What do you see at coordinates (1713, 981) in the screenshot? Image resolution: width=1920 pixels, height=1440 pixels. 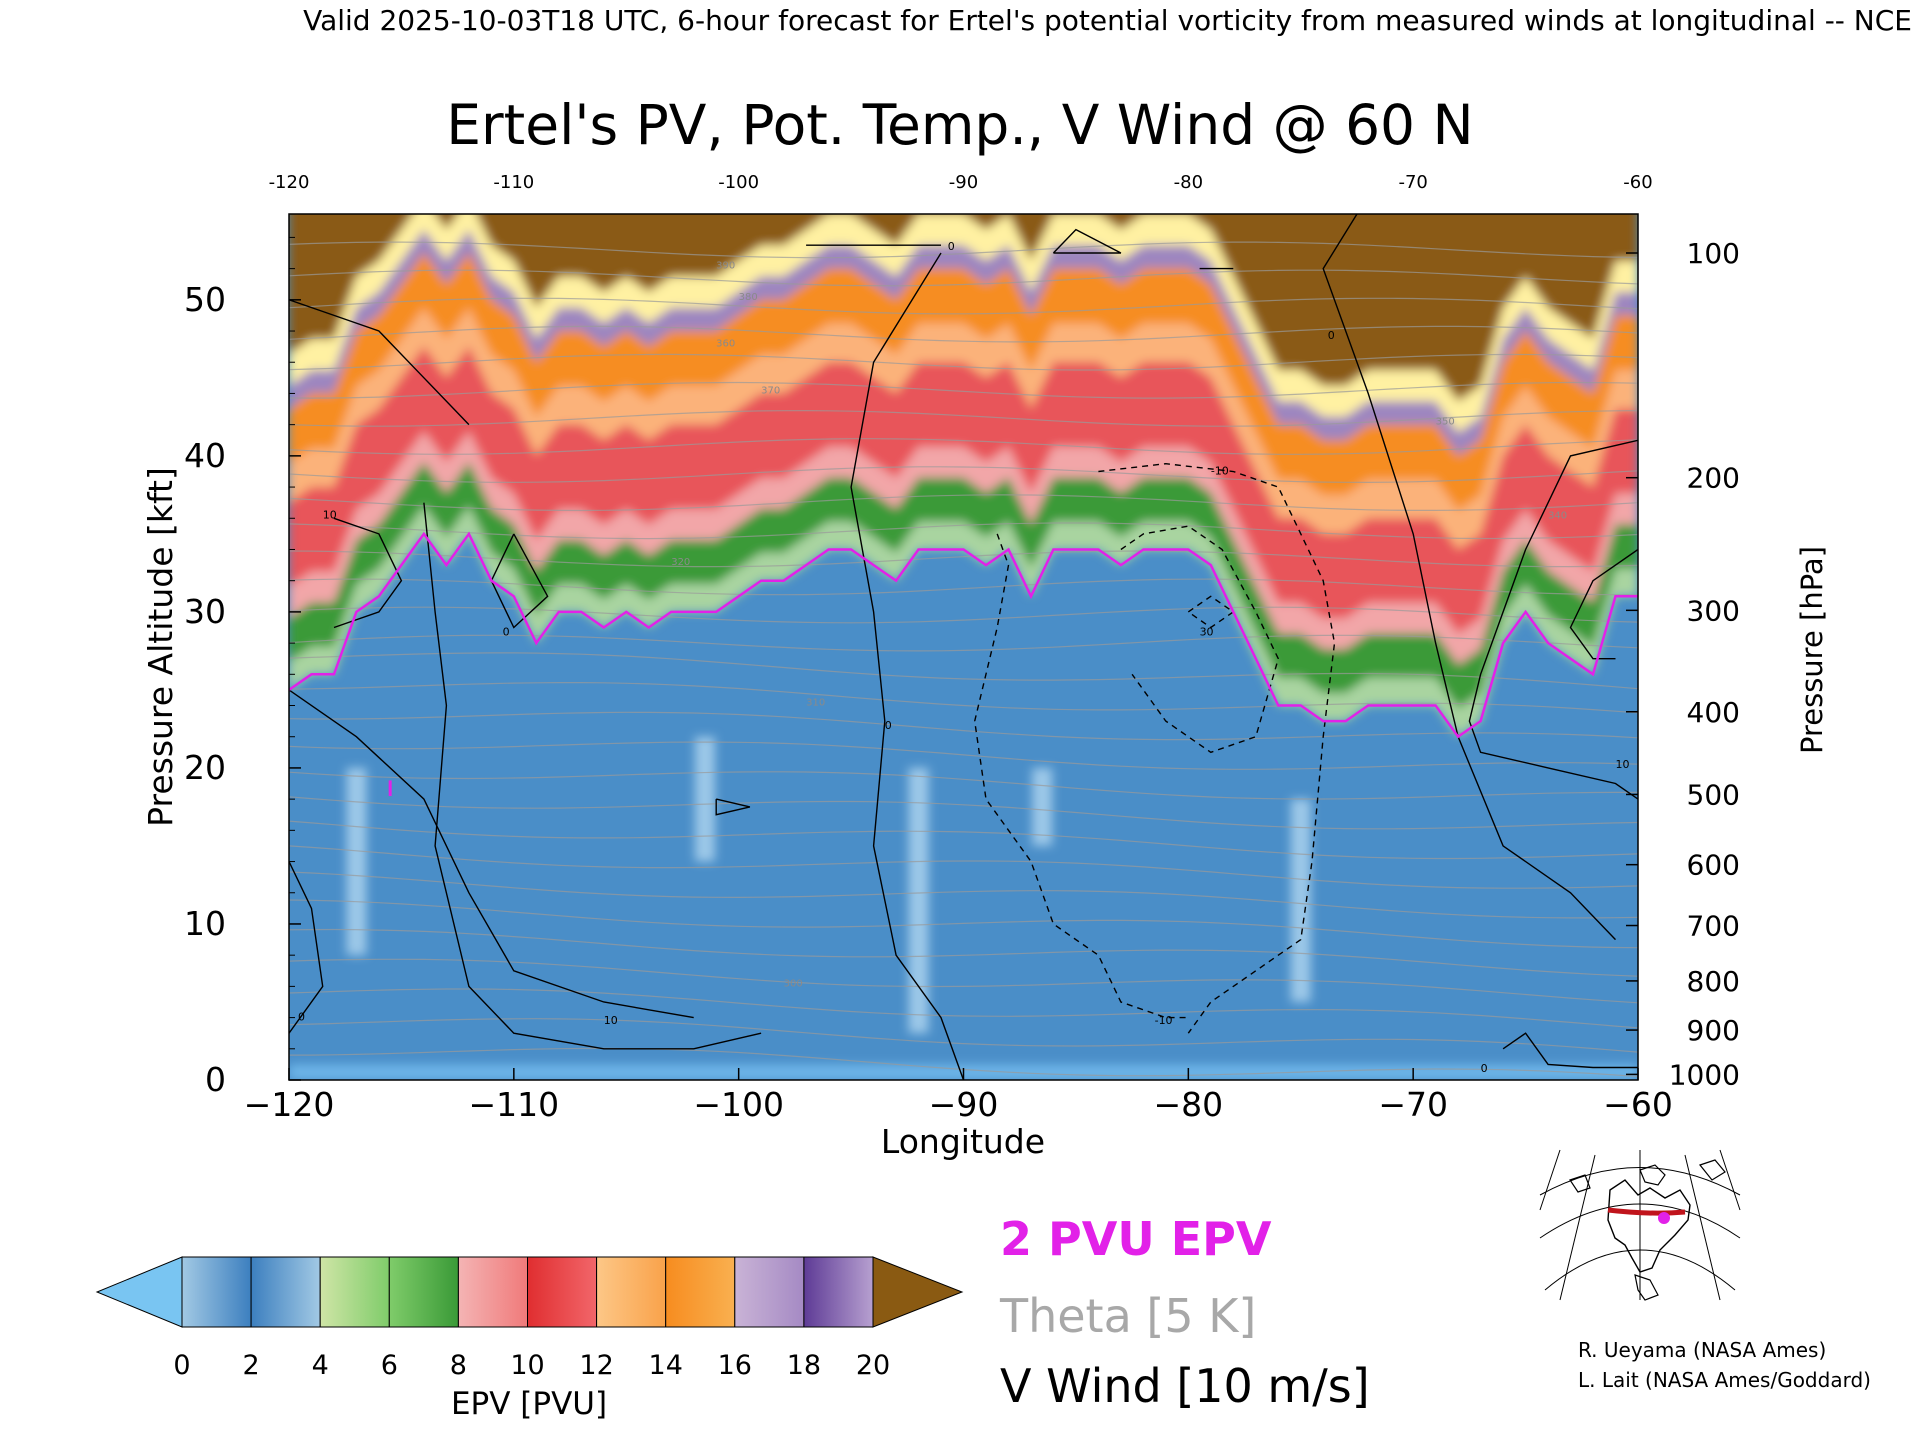 I see `pressure-tick-label: 800` at bounding box center [1713, 981].